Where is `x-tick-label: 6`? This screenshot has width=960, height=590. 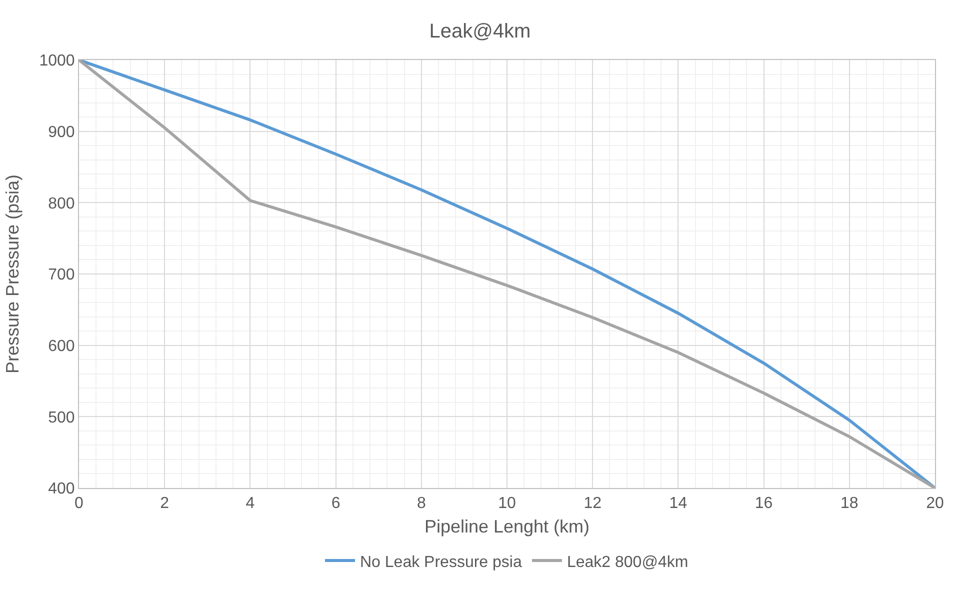 x-tick-label: 6 is located at coordinates (335, 503).